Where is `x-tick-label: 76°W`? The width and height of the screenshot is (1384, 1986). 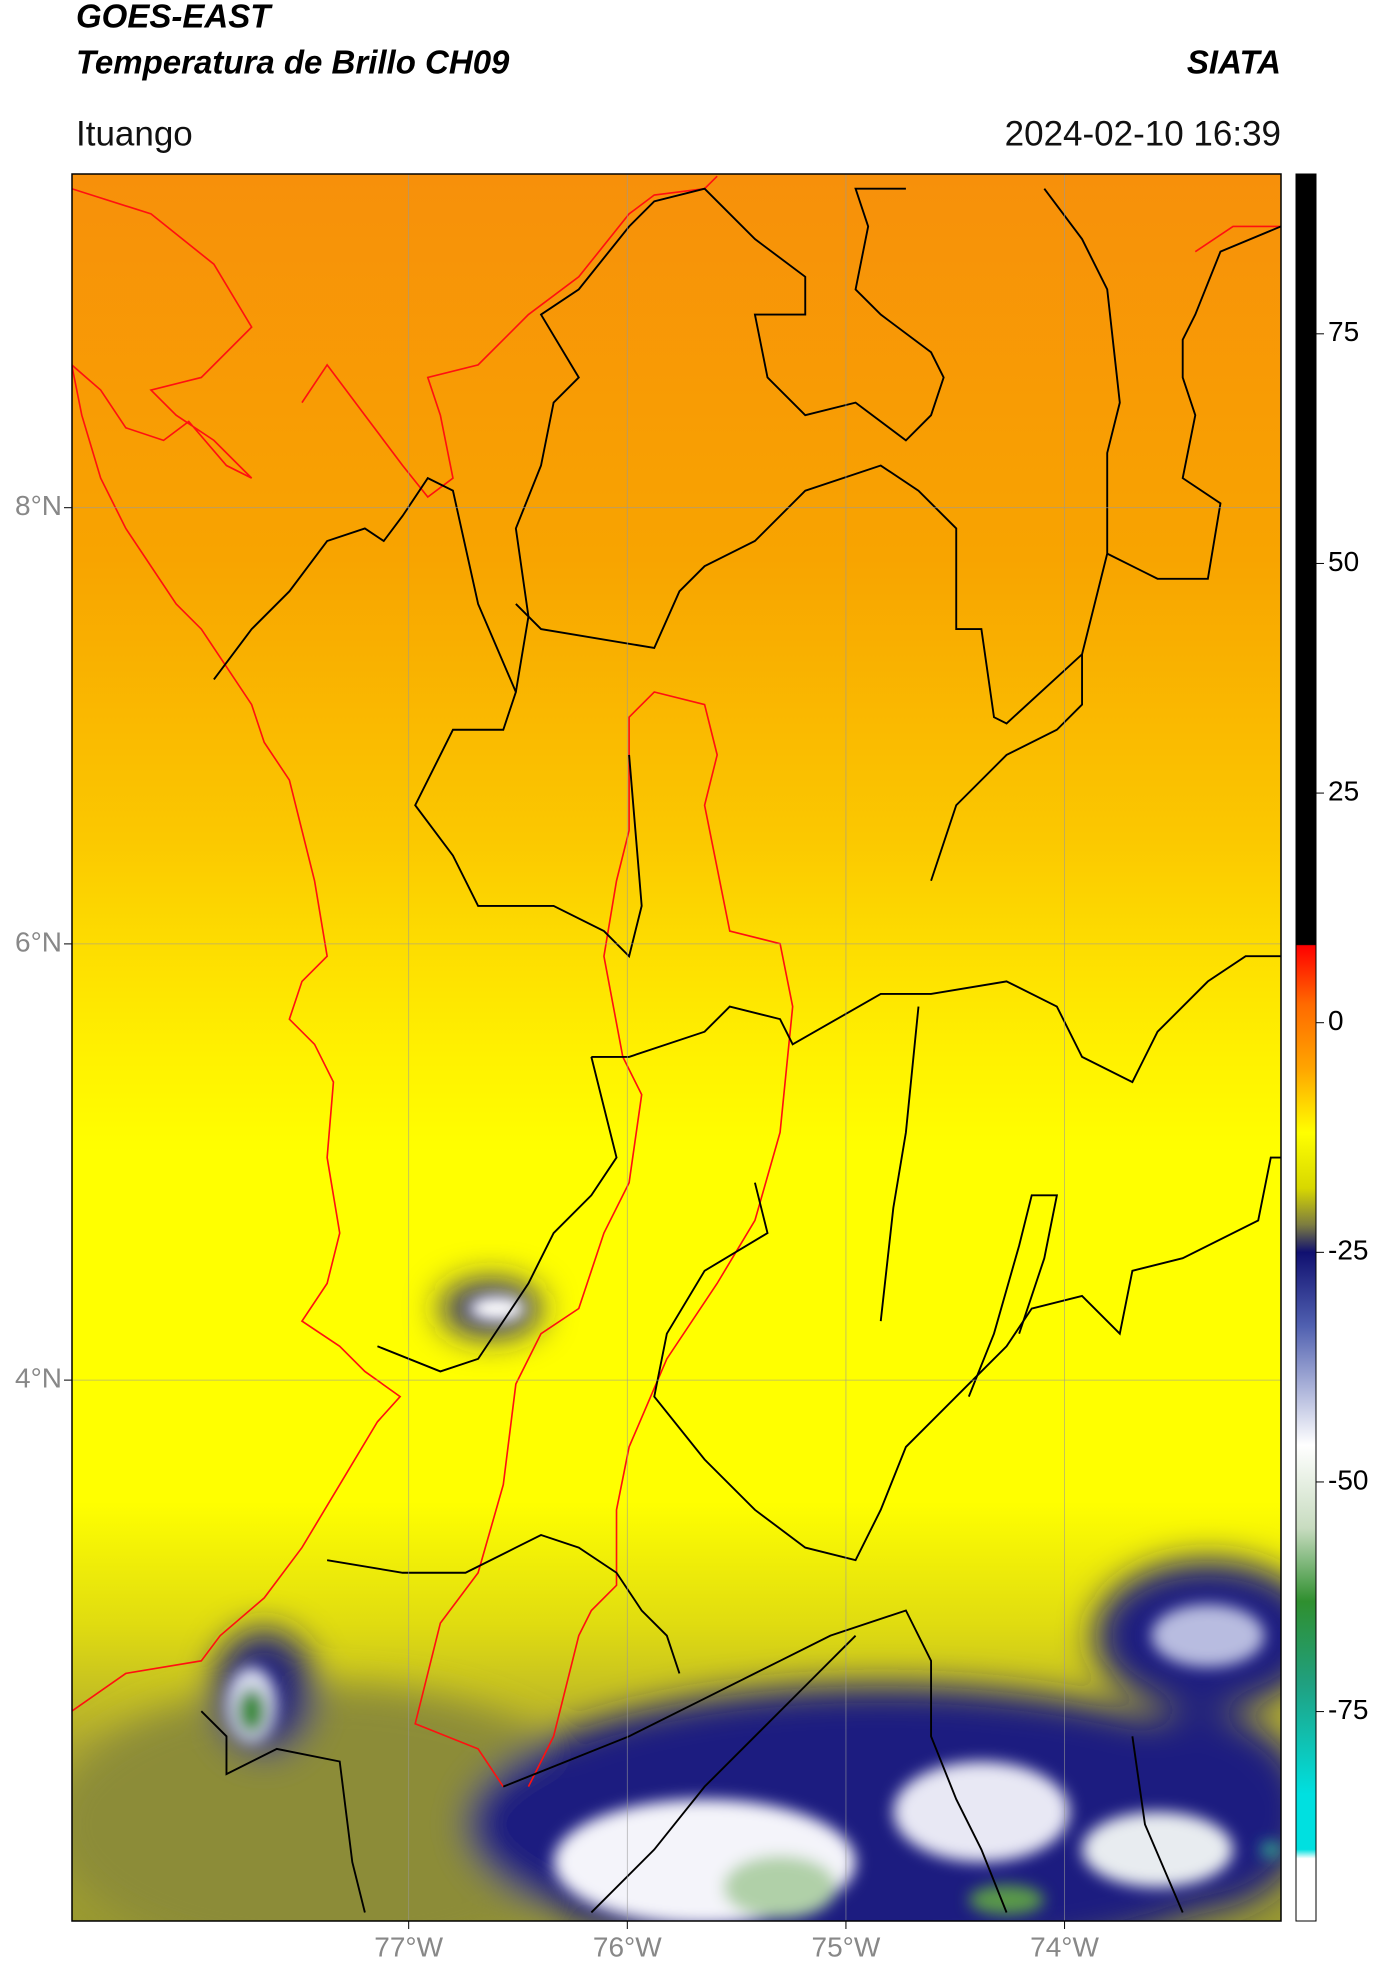 x-tick-label: 76°W is located at coordinates (627, 1946).